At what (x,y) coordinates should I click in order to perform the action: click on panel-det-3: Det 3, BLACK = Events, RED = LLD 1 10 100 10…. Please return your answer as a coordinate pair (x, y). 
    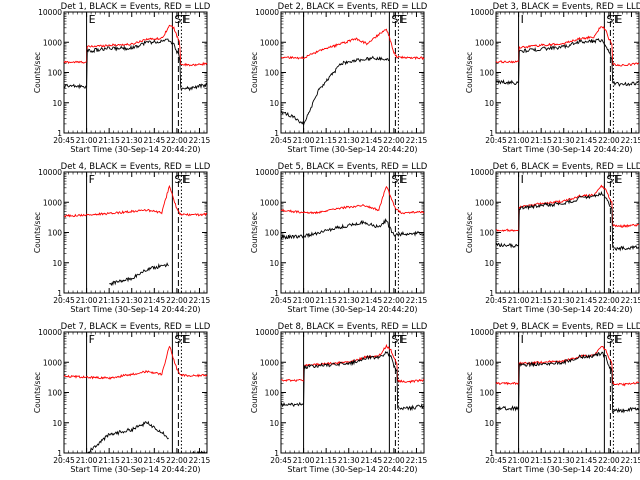
    Looking at the image, I should click on (552, 78).